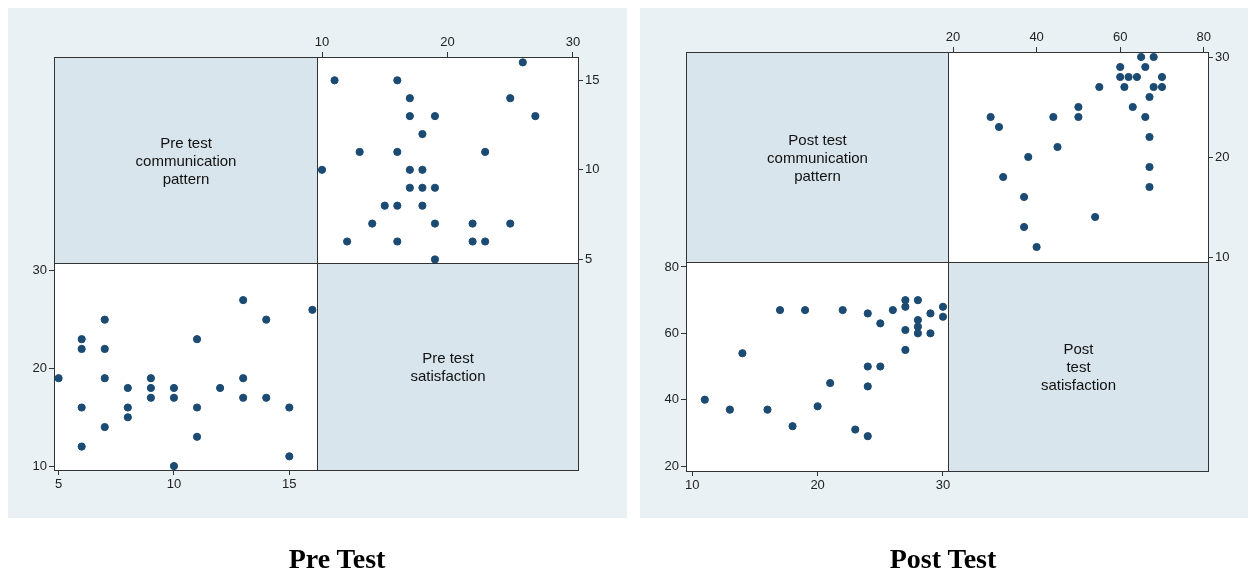 This screenshot has height=571, width=1252. I want to click on y-tick-label: 5, so click(589, 258).